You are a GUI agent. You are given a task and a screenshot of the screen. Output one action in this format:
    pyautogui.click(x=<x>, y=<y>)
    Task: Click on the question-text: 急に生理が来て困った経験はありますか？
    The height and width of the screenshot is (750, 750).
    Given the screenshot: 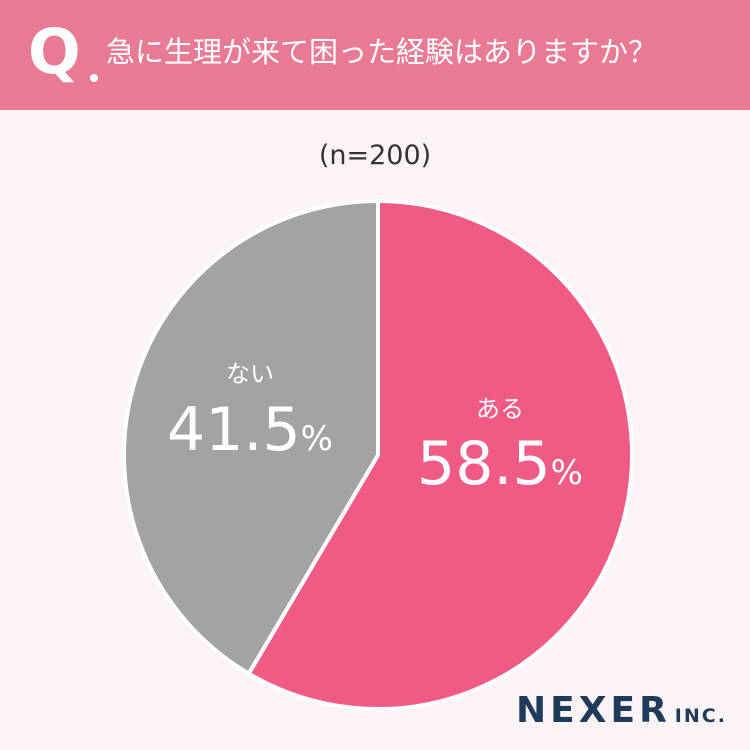 What is the action you would take?
    pyautogui.click(x=382, y=52)
    